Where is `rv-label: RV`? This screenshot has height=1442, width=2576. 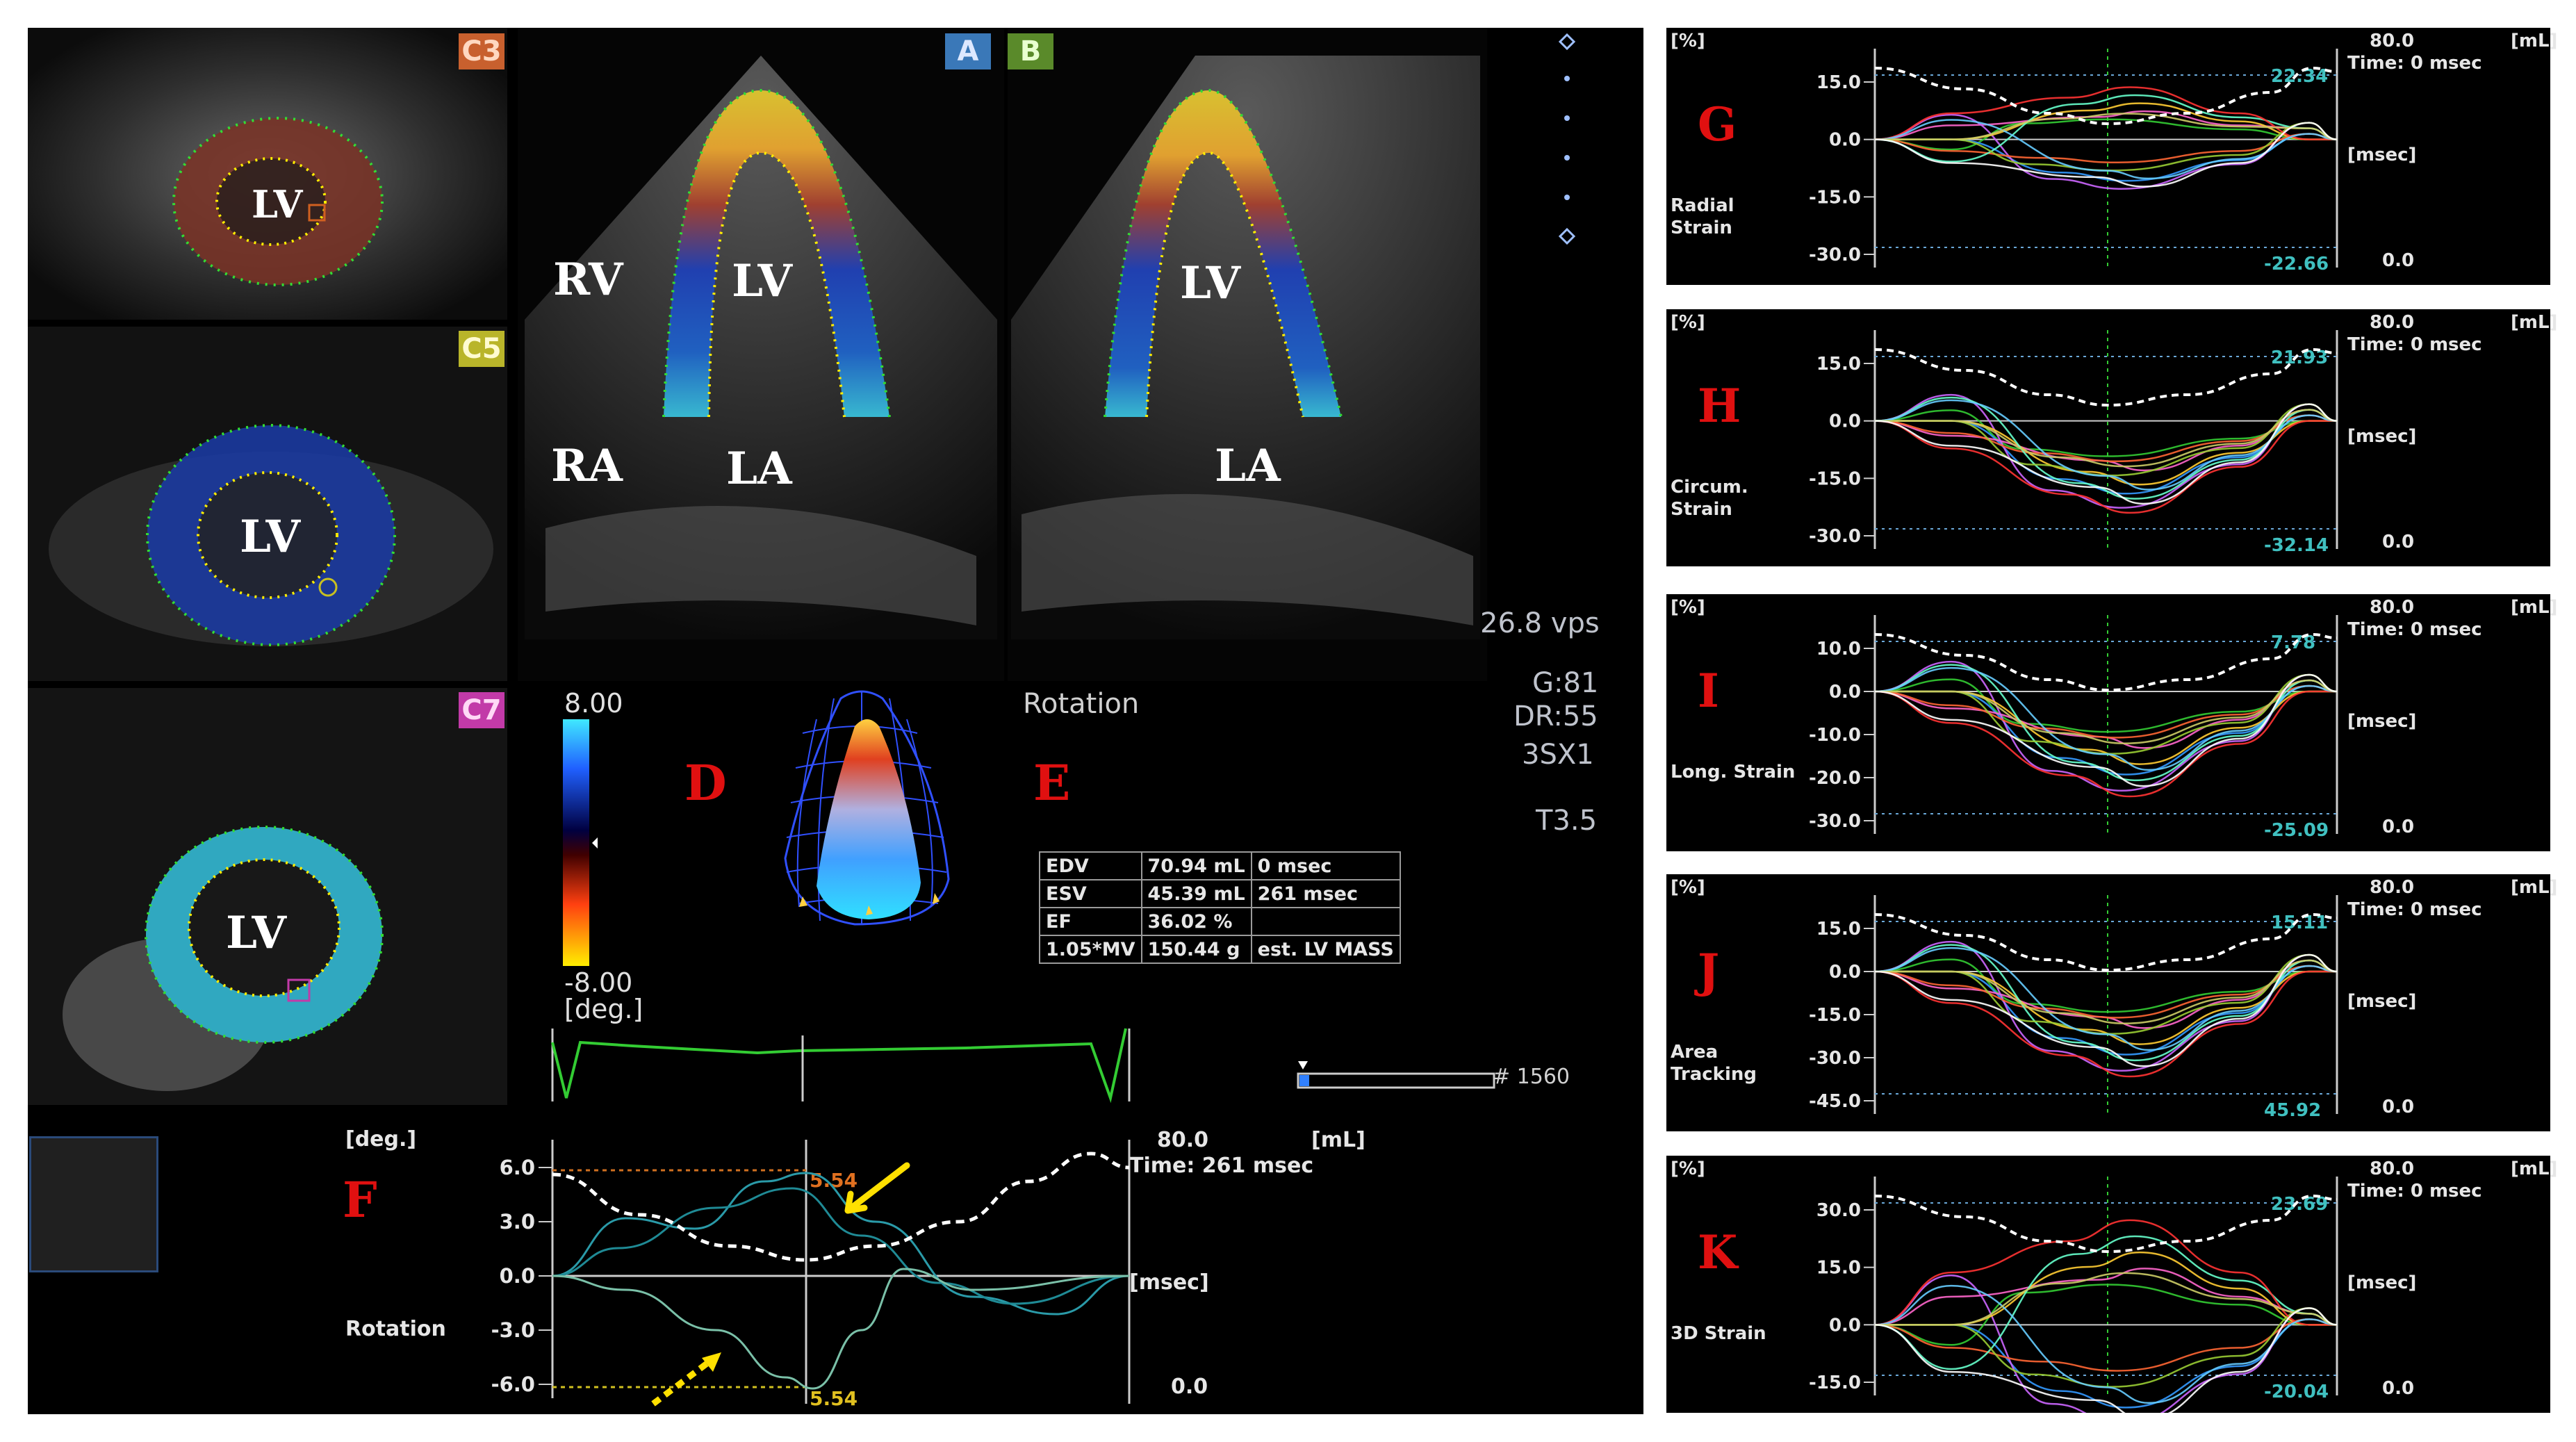
rv-label: RV is located at coordinates (588, 280).